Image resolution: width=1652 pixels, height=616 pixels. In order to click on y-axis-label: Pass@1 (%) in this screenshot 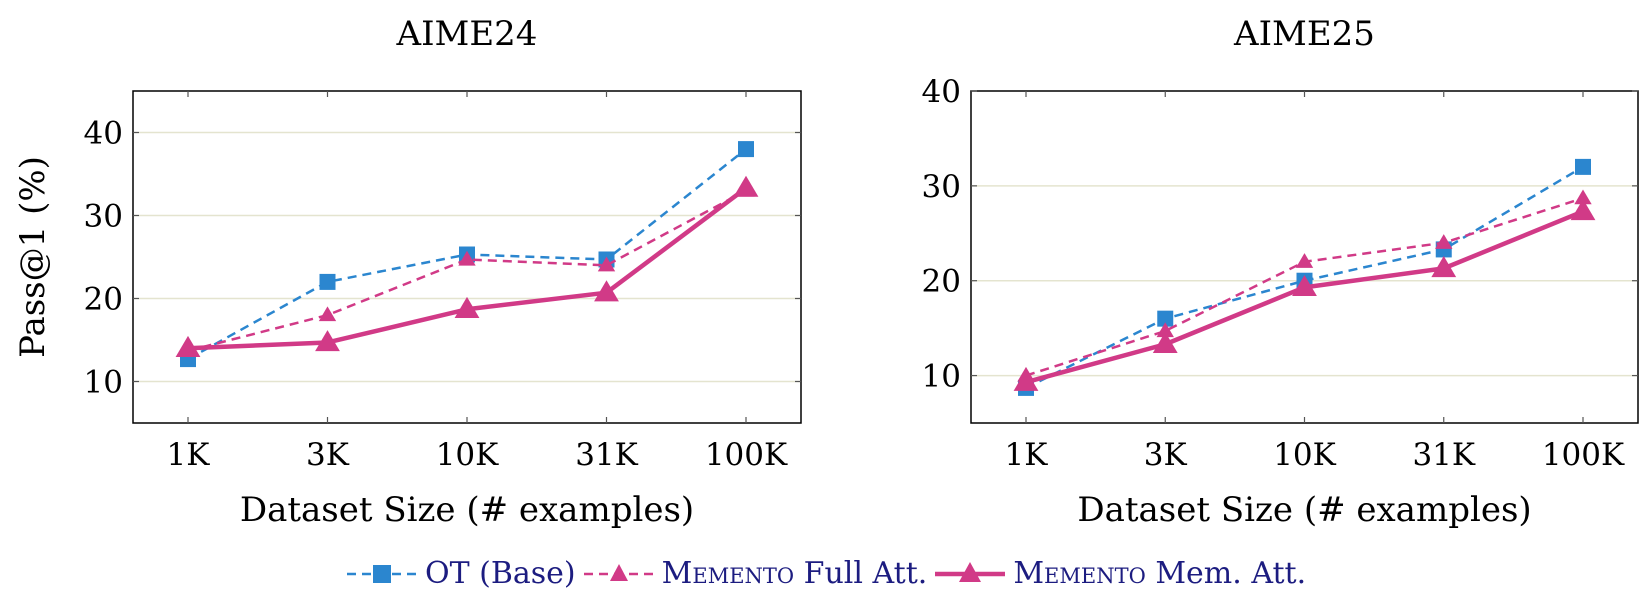, I will do `click(33, 257)`.